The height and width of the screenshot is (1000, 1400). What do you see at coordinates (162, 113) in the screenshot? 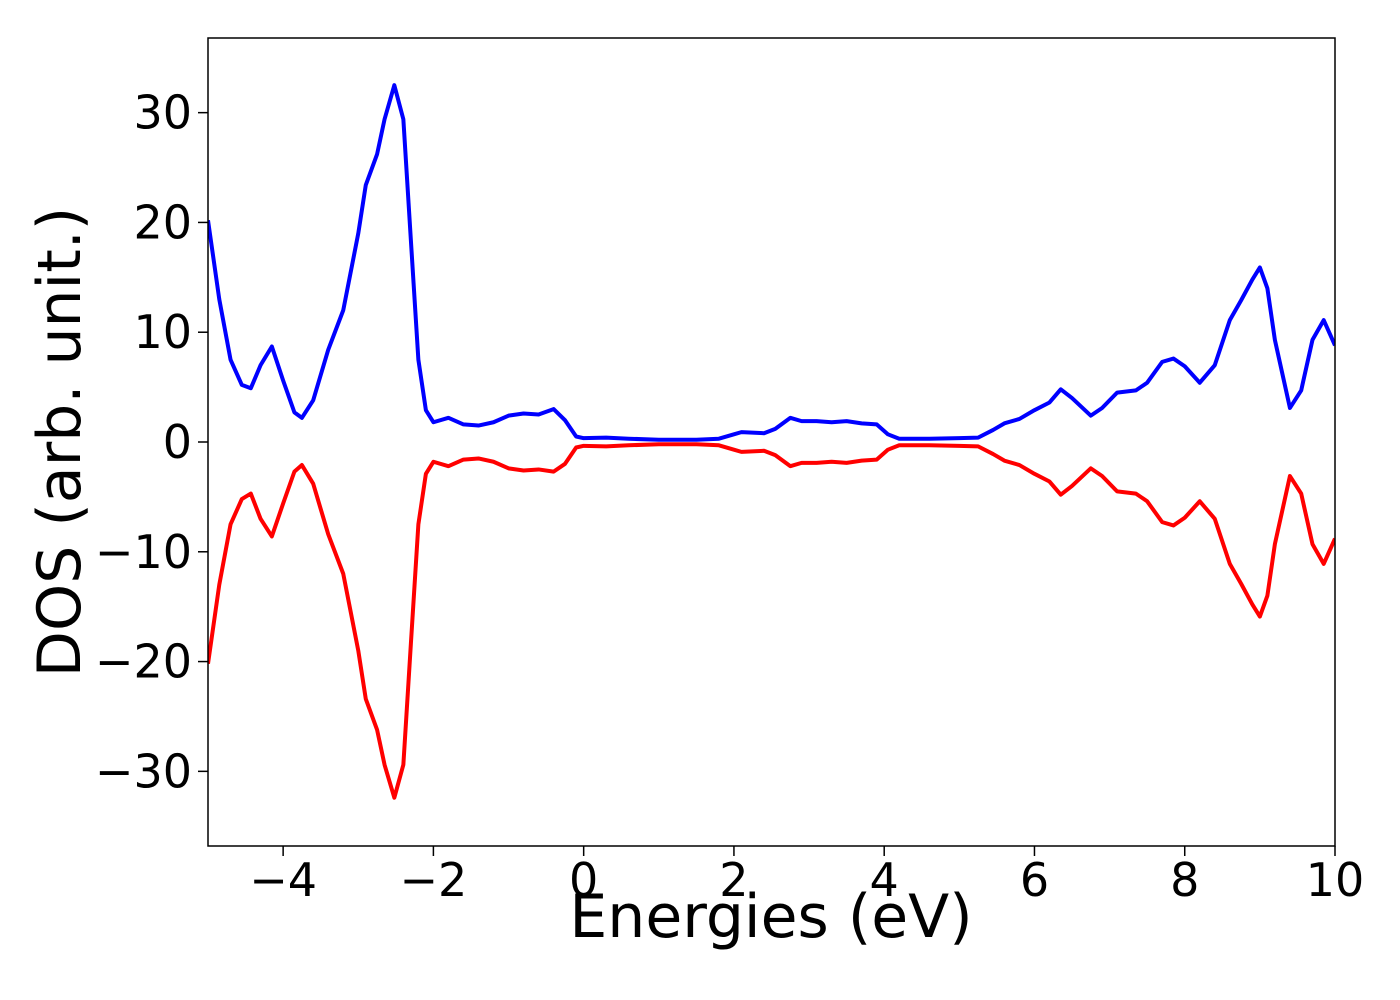
I see `y-tick-label: 30` at bounding box center [162, 113].